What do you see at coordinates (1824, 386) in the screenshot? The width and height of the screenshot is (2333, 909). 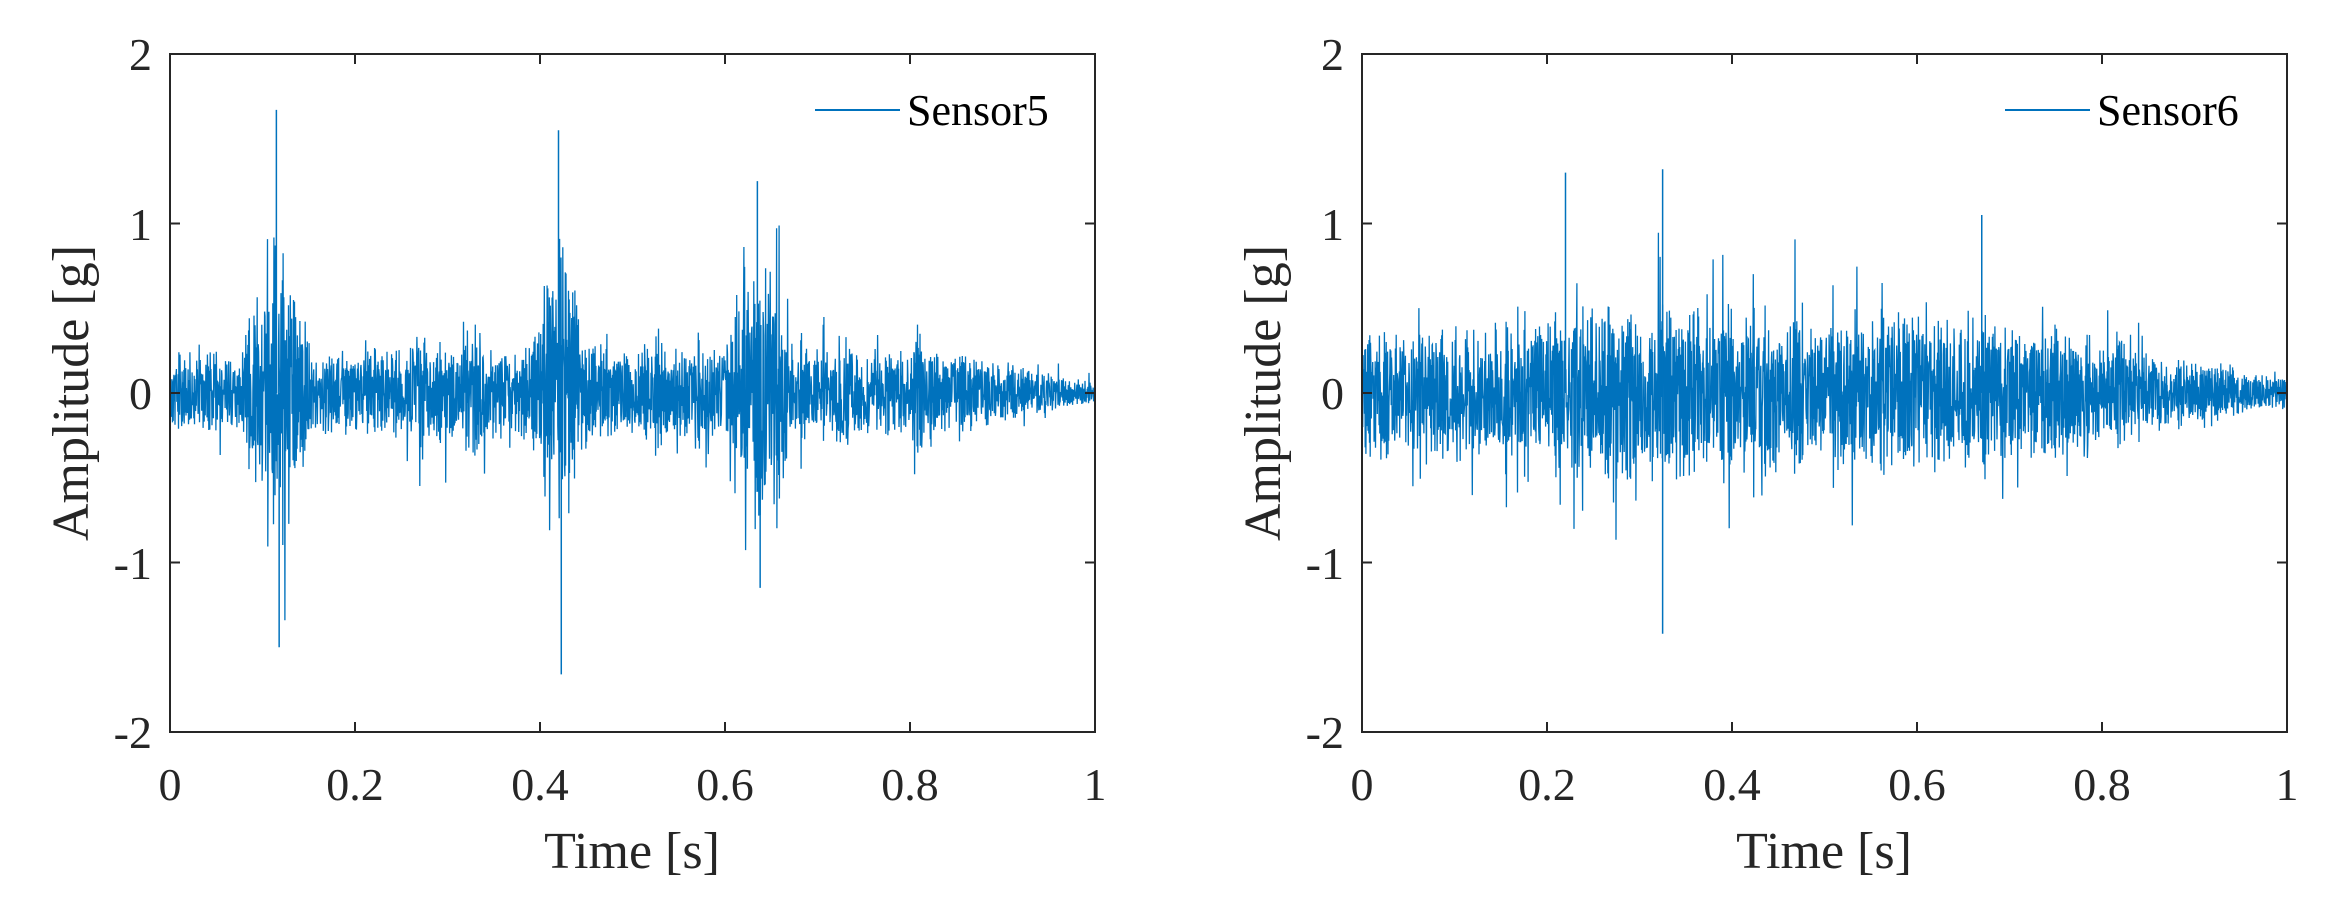 I see `series-line-sensor6` at bounding box center [1824, 386].